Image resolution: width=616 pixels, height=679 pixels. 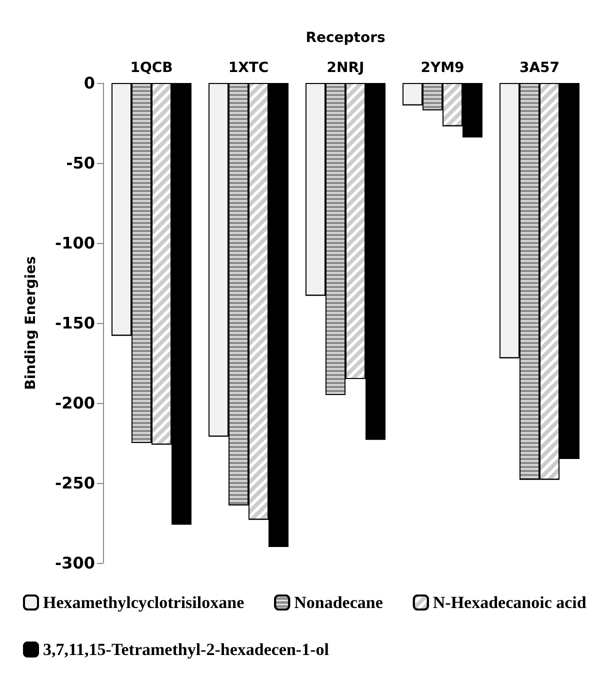 What do you see at coordinates (339, 602) in the screenshot?
I see `legend-label: Nonadecane` at bounding box center [339, 602].